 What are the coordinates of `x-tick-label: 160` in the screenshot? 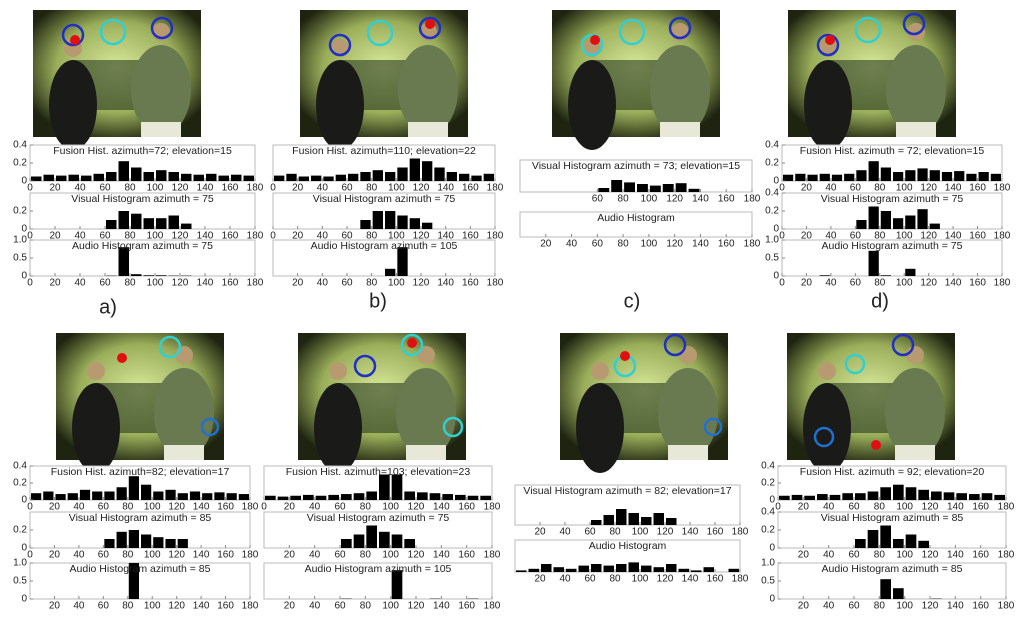 It's located at (977, 236).